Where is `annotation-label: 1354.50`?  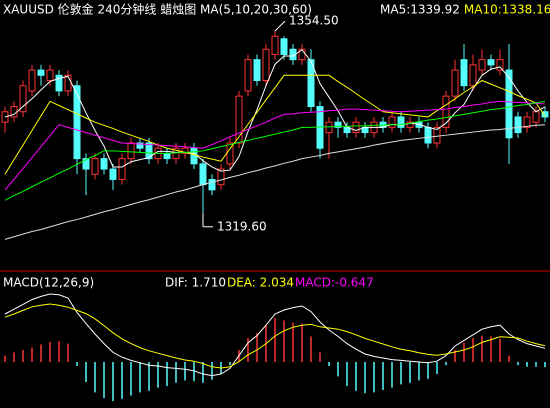 annotation-label: 1354.50 is located at coordinates (314, 21).